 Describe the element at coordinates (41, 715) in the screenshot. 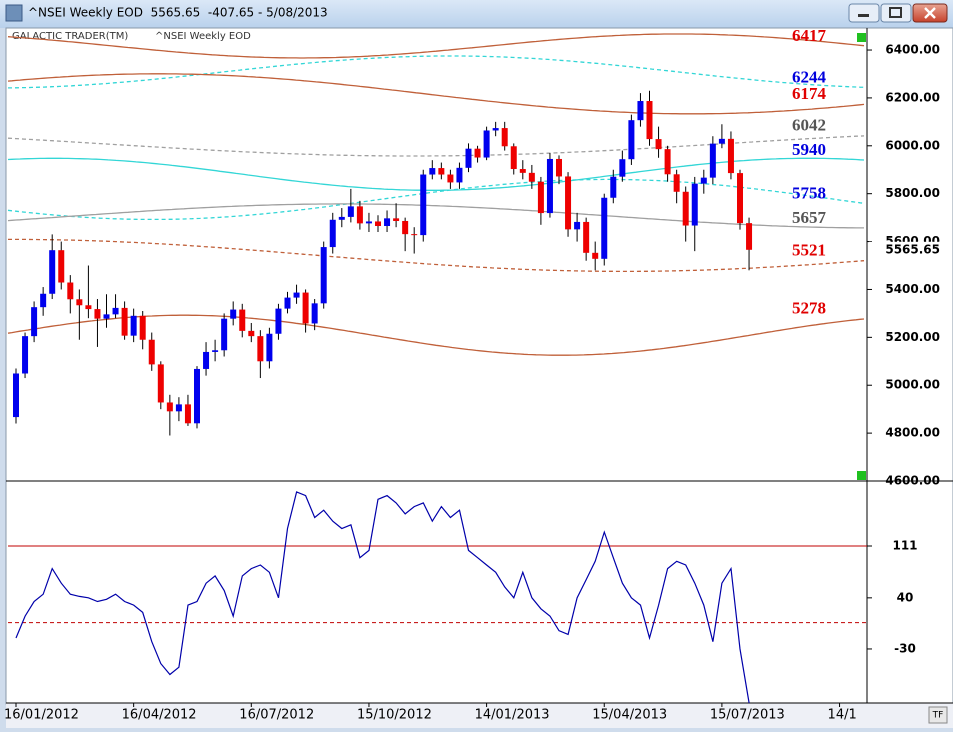

I see `x-tick-label: 16/01/2012` at that location.